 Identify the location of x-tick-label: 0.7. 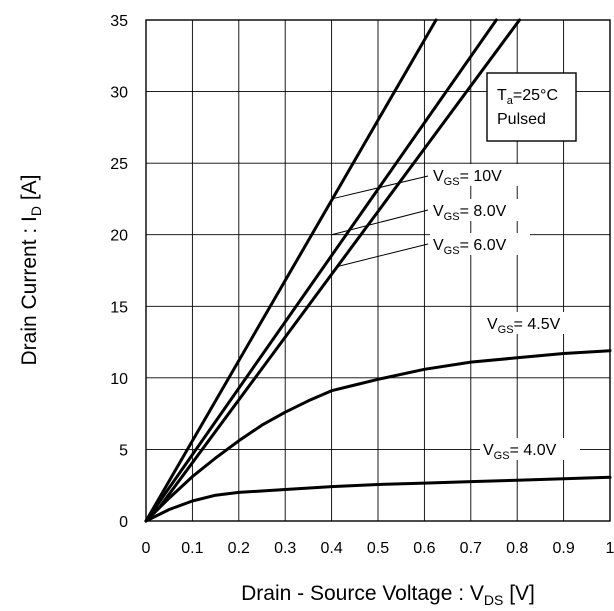
(471, 548).